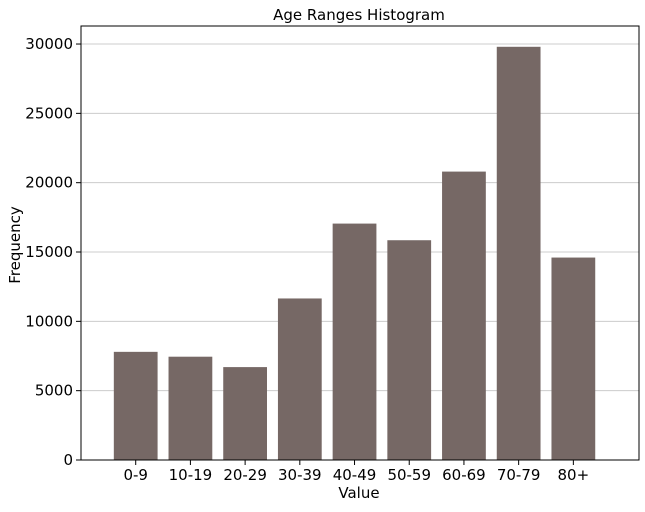 The image size is (645, 512). What do you see at coordinates (359, 15) in the screenshot?
I see `chart-title: Age Ranges Histogram` at bounding box center [359, 15].